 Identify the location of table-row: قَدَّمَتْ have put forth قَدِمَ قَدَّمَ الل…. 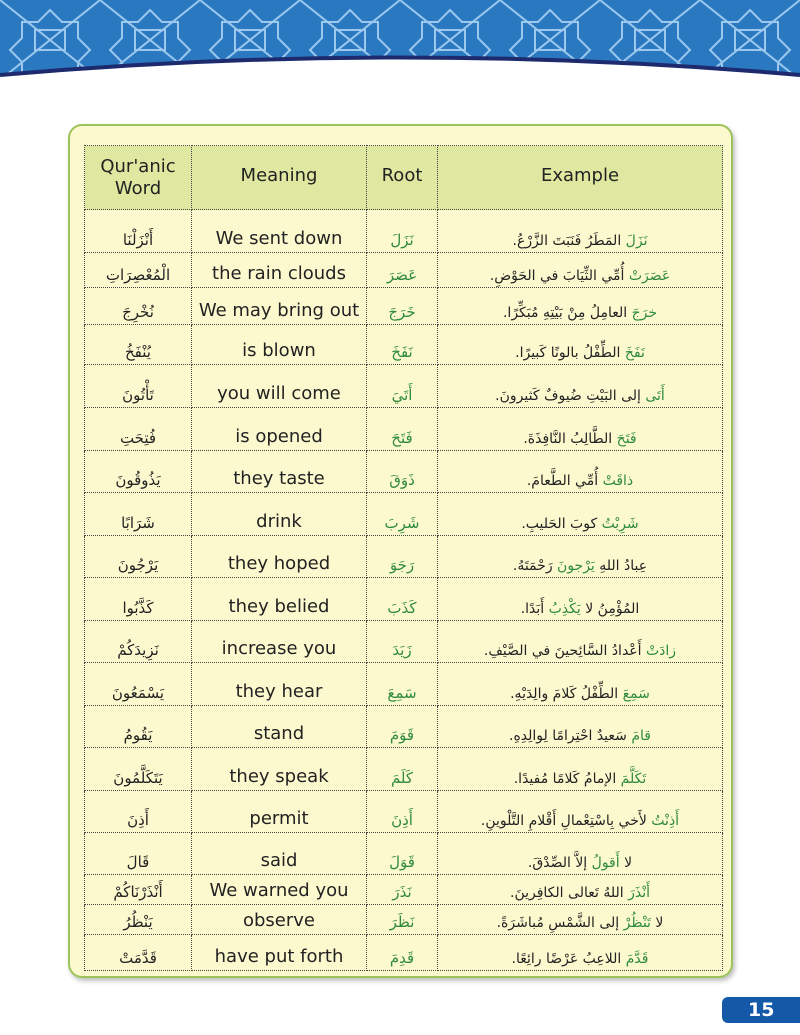
(403, 952).